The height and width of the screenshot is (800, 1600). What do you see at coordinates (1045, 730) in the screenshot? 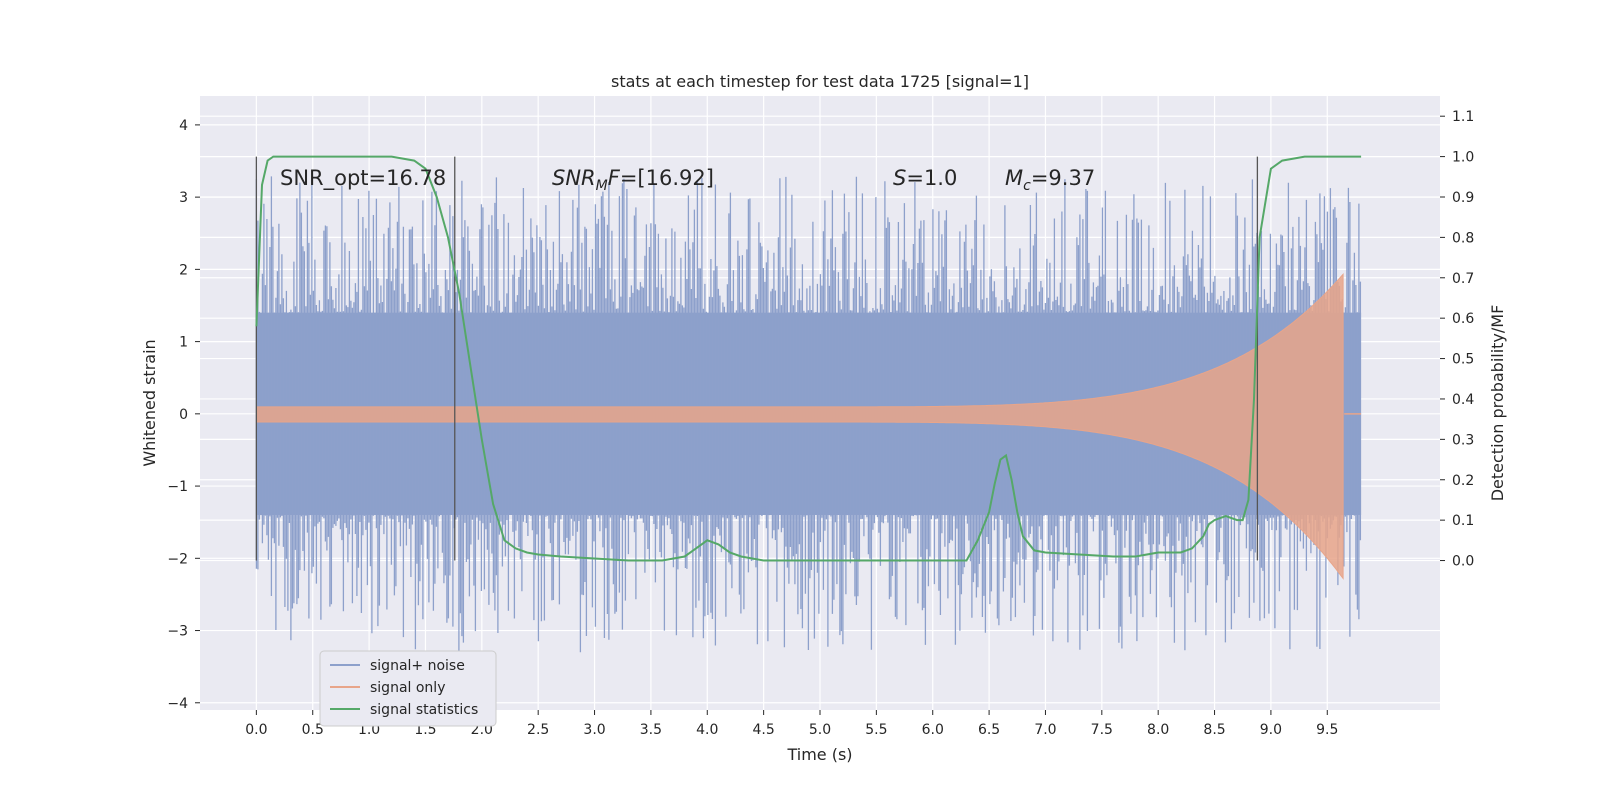
I see `x-tick-label: 7.0` at bounding box center [1045, 730].